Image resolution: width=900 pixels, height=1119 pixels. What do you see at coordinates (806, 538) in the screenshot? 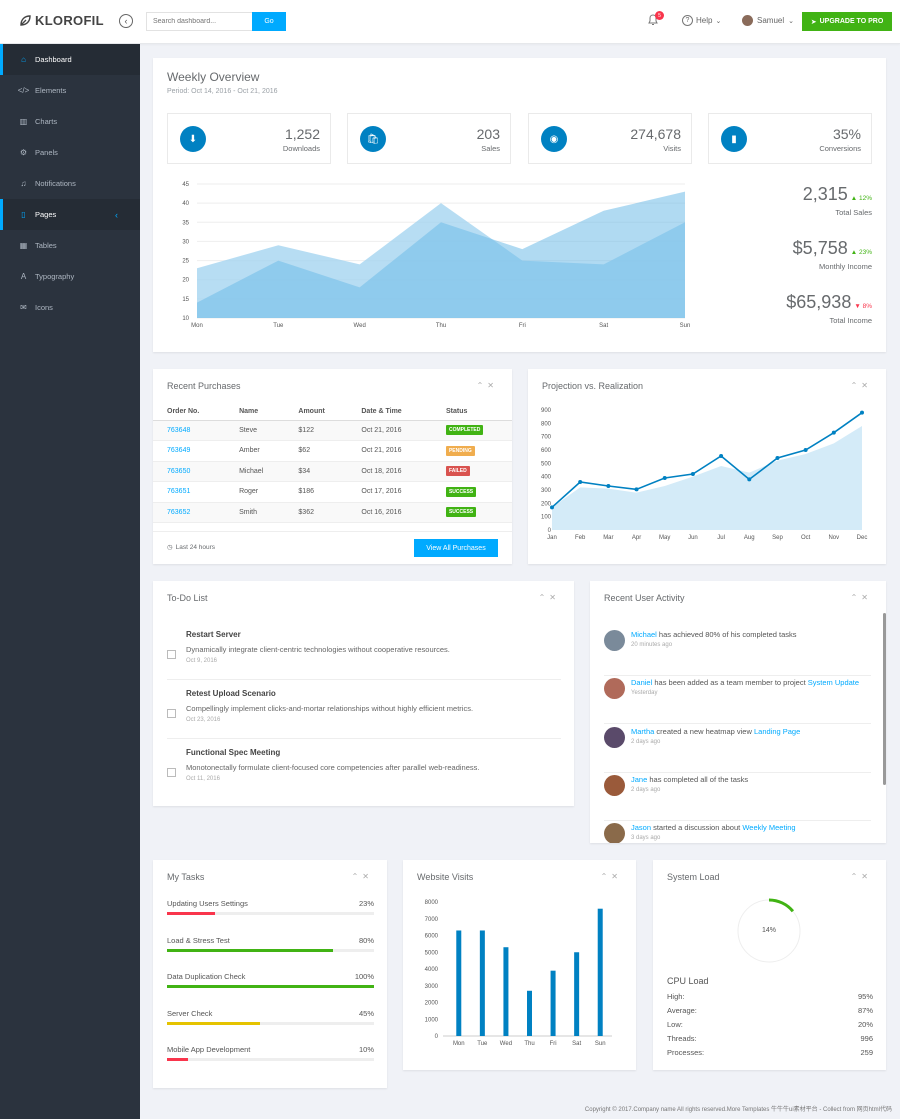
I see `x-tick-label: Oct` at bounding box center [806, 538].